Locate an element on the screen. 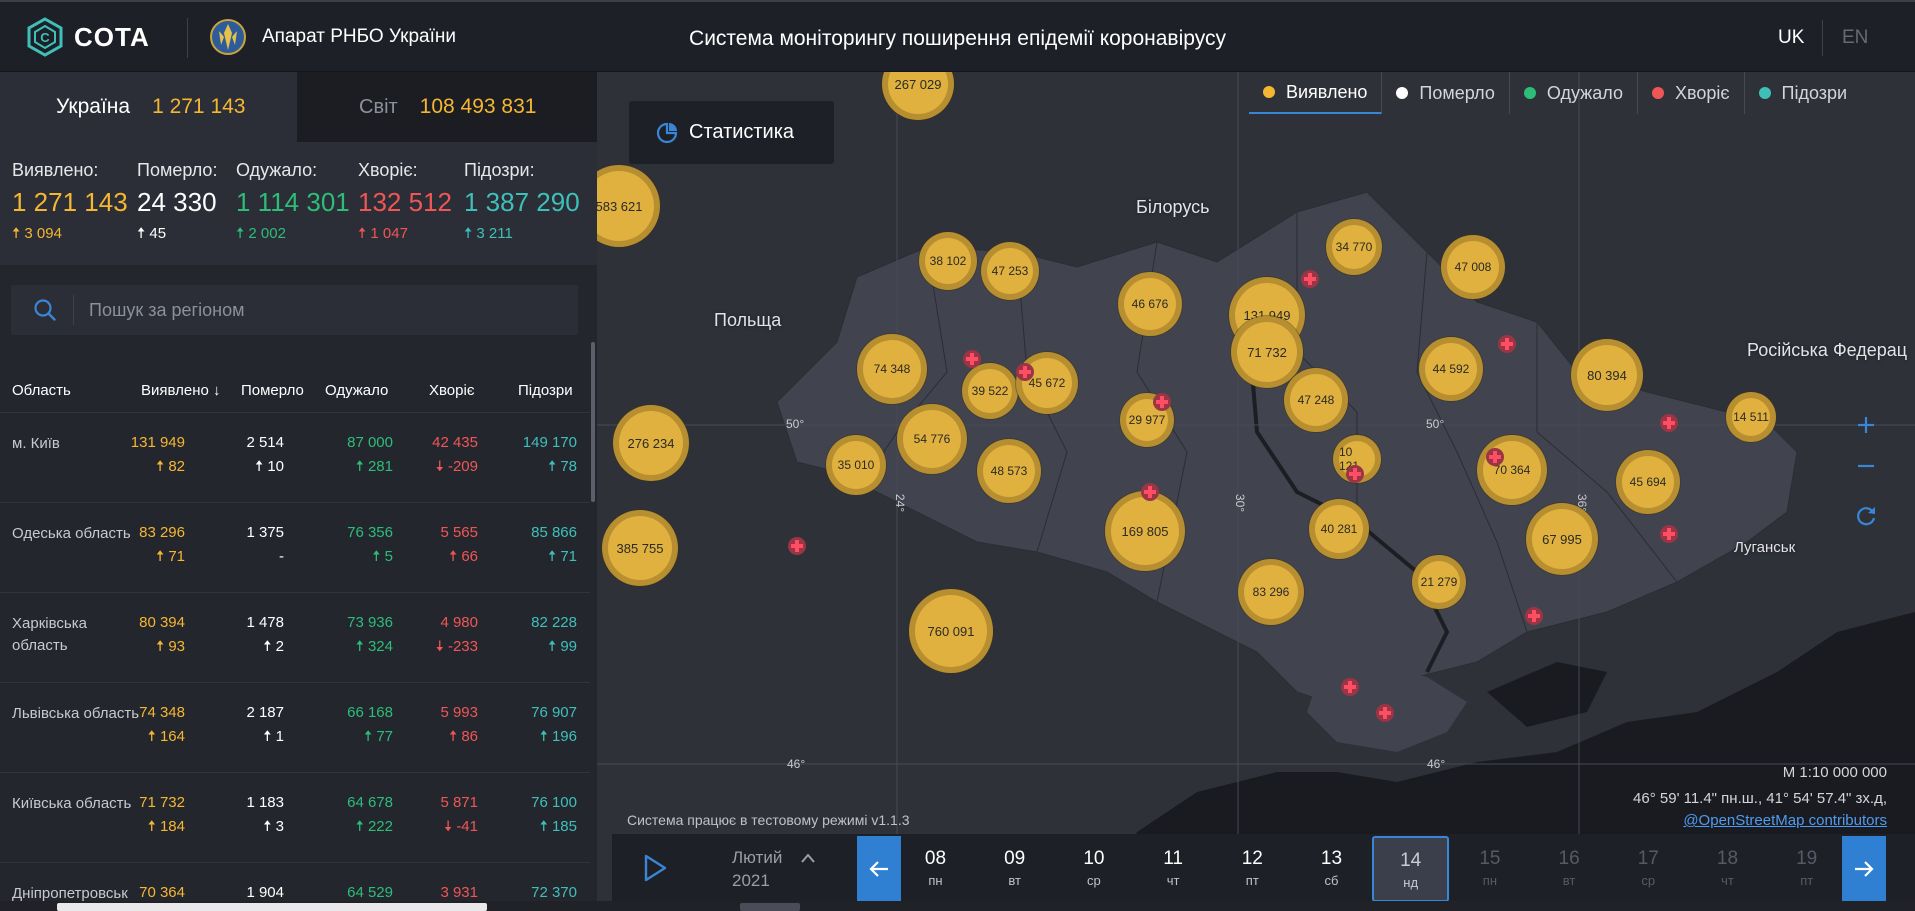 This screenshot has width=1915, height=911. day-button: 10 ср is located at coordinates (1093, 869).